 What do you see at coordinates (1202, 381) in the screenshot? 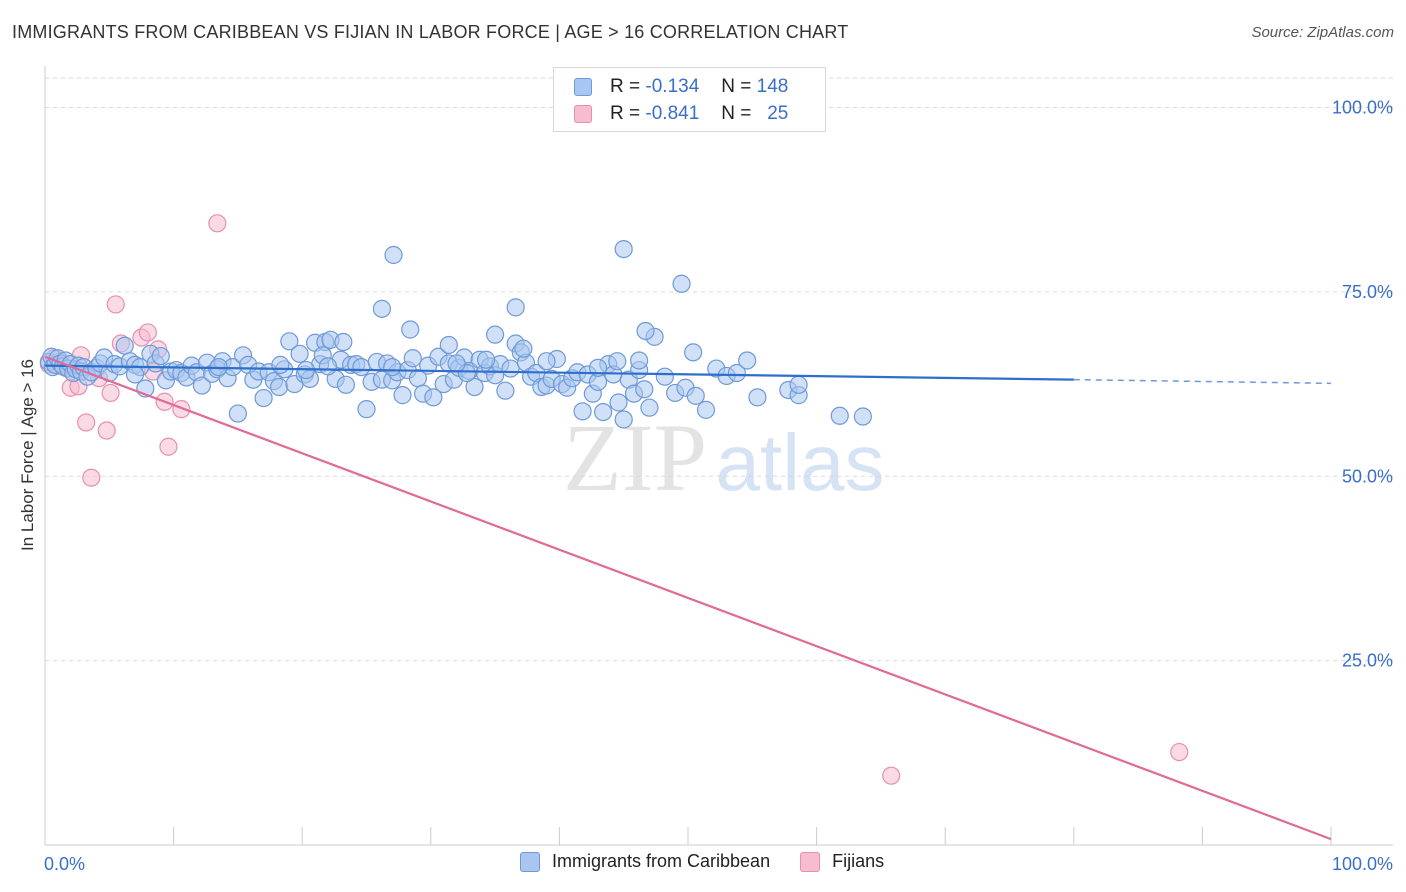
I see `caribbean-trend-extension` at bounding box center [1202, 381].